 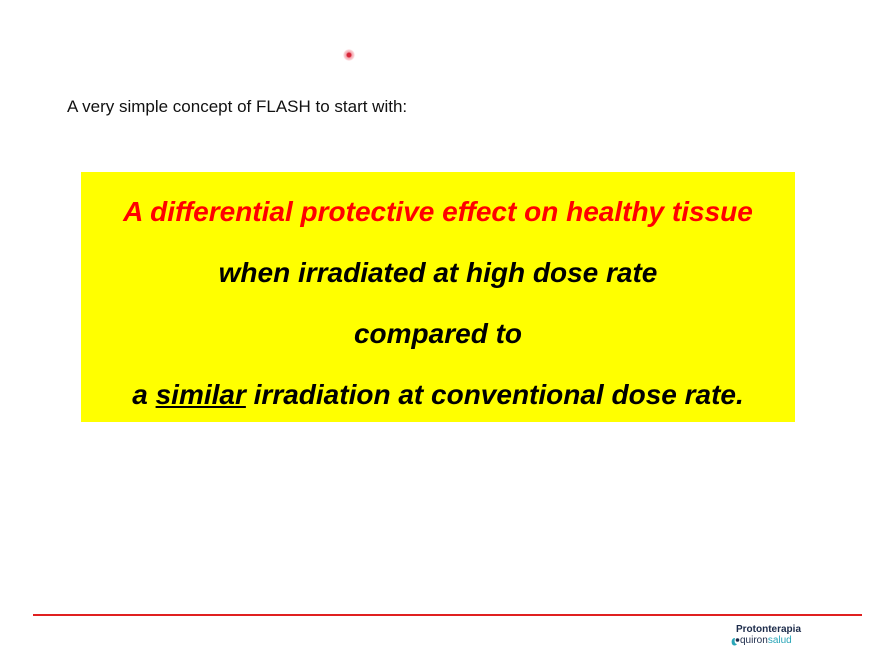 I want to click on footer-divider, so click(x=447, y=615).